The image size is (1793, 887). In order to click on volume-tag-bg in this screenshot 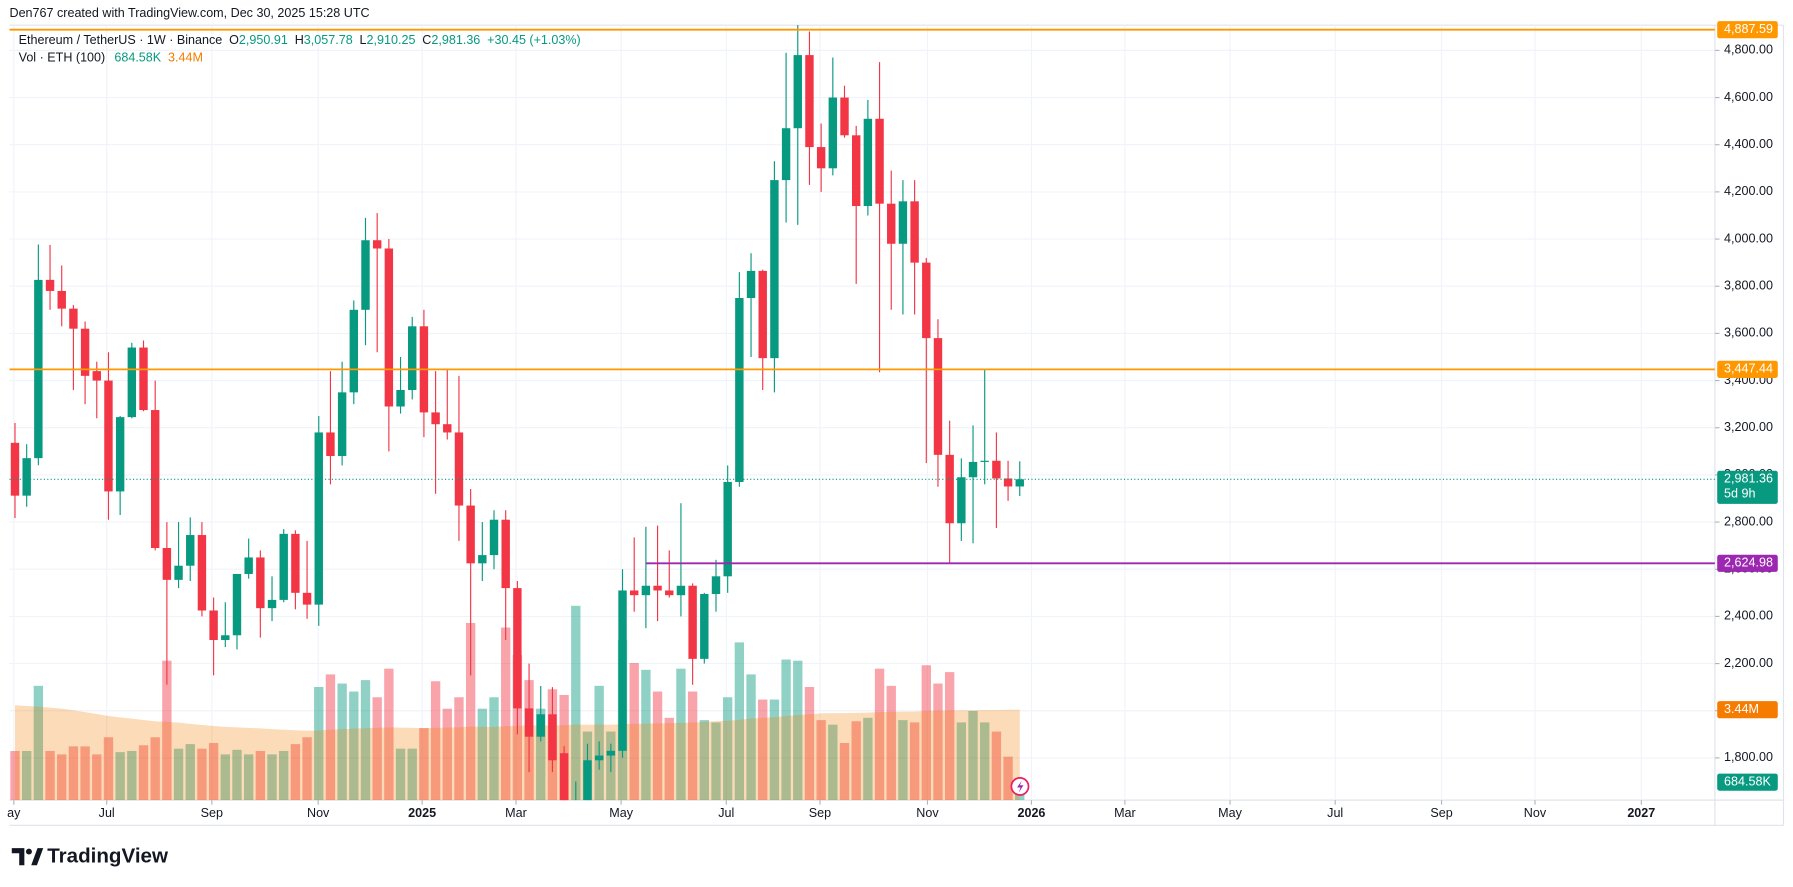, I will do `click(1747, 782)`.